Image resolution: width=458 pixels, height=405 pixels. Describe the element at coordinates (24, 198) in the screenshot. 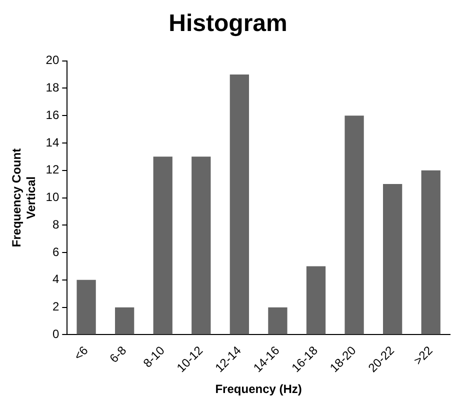

I see `y-axis-title: Frequency Count Vertical` at that location.